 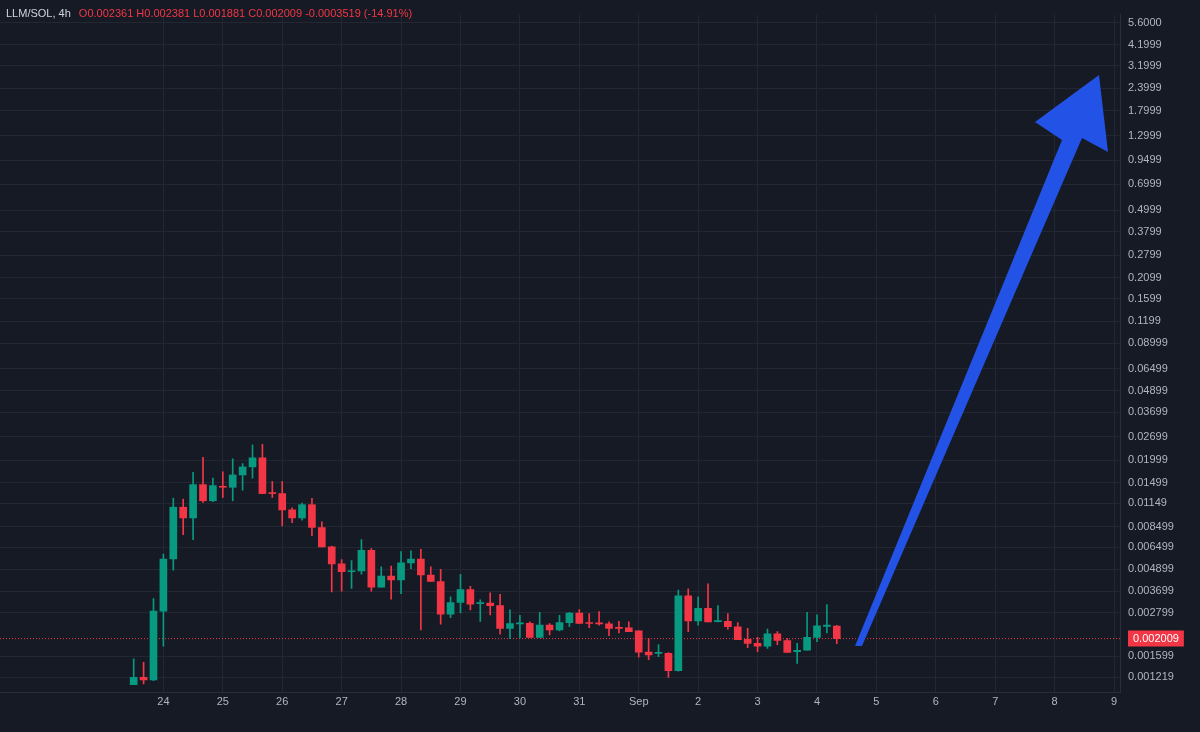 What do you see at coordinates (698, 701) in the screenshot?
I see `x-tick-label: 2` at bounding box center [698, 701].